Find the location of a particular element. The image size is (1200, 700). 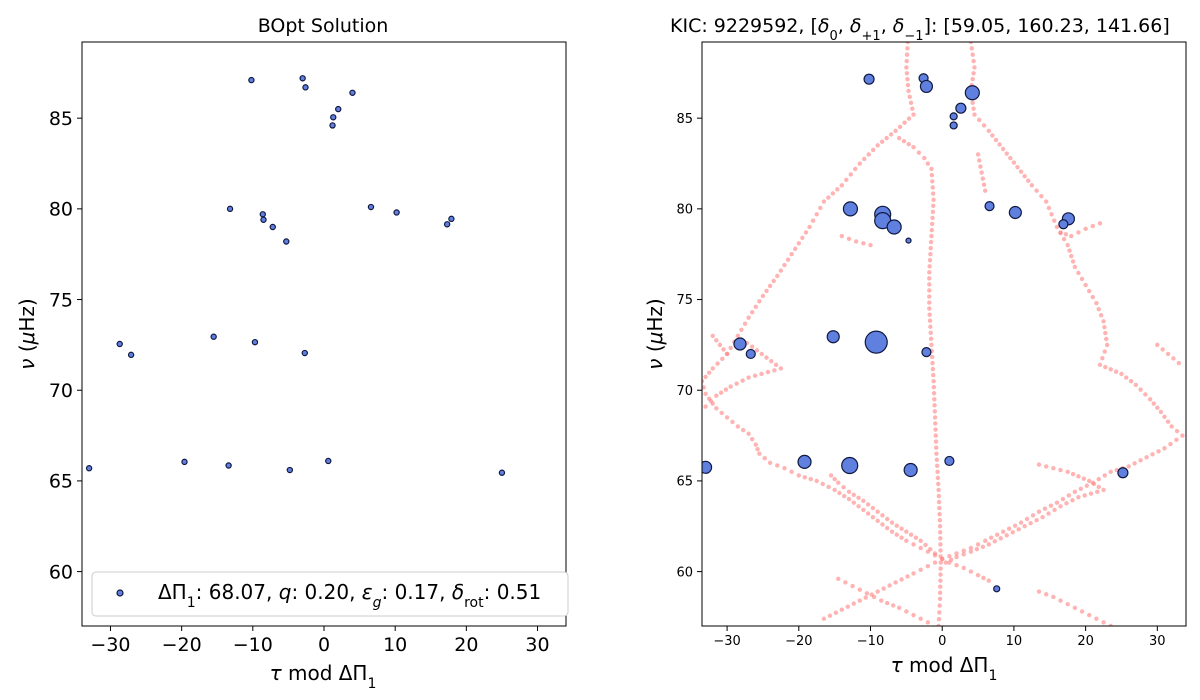

x-tick-label: −20 is located at coordinates (182, 645).